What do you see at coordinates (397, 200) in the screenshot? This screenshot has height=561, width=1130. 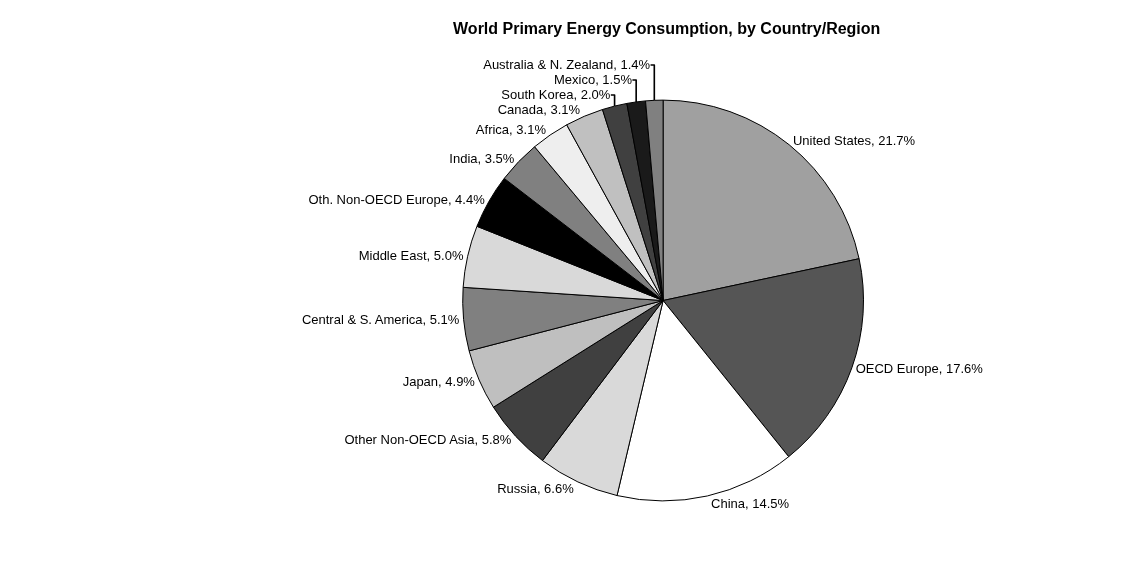 I see `slice-label: Oth. Non-OECD Europe, 4.4%` at bounding box center [397, 200].